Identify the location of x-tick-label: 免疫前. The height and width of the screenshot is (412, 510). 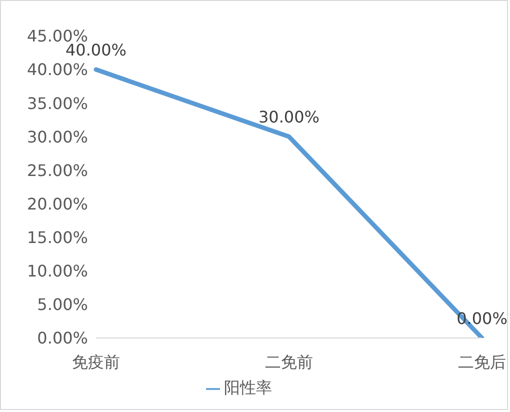
(96, 362).